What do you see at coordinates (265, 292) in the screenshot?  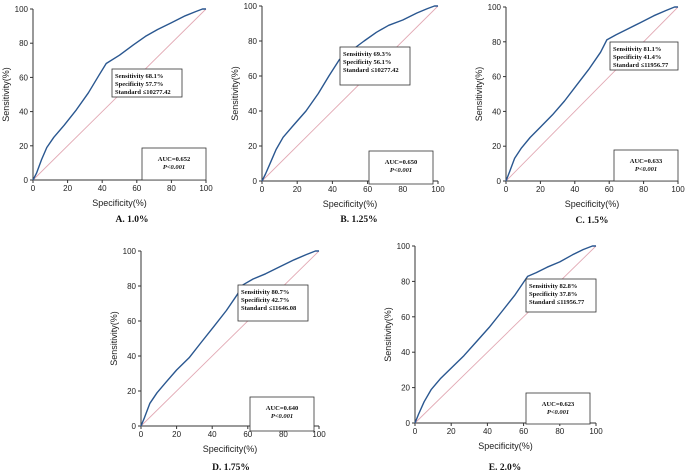 I see `cutoff-text: Sensitivity 80.7%` at bounding box center [265, 292].